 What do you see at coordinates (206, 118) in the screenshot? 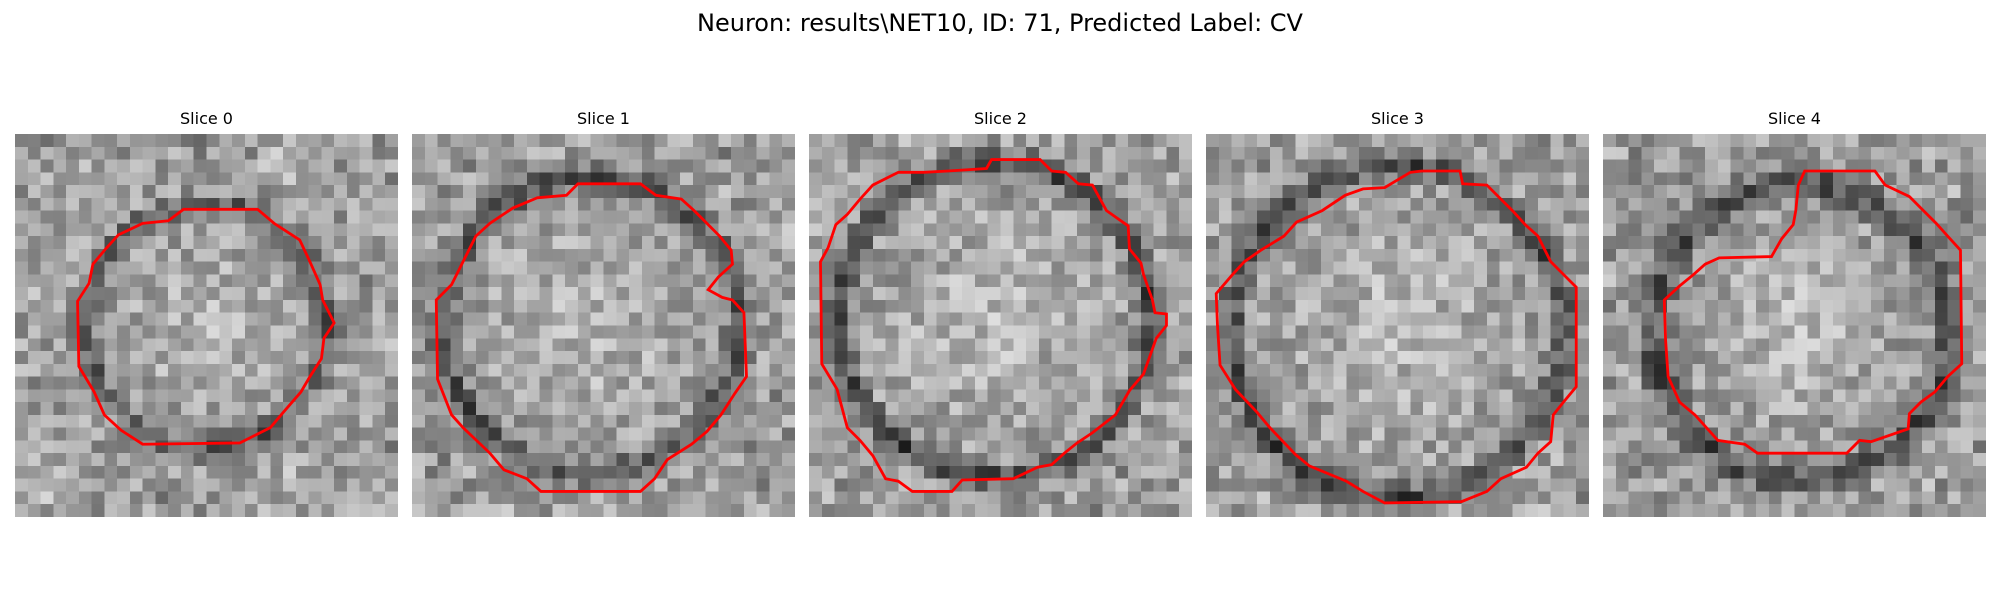
I see `slice-title: Slice 0` at bounding box center [206, 118].